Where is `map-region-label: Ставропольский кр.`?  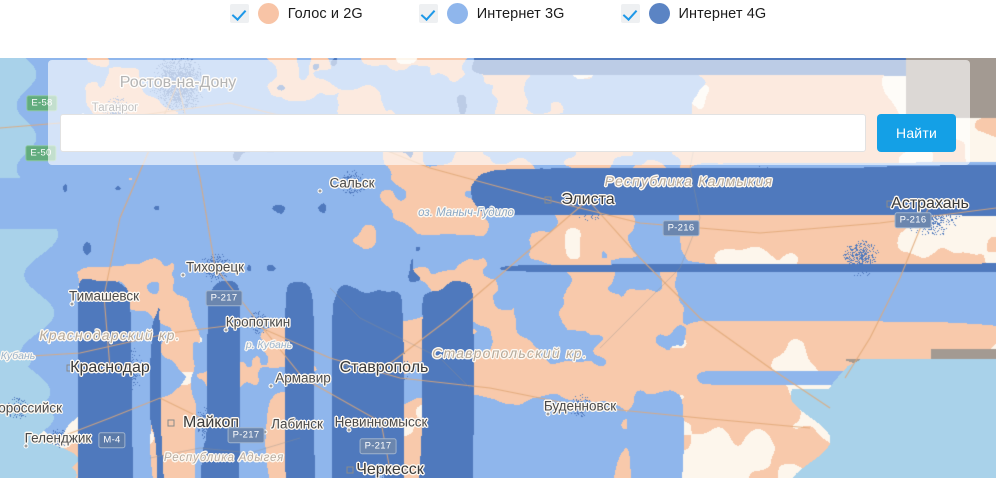
map-region-label: Ставропольский кр. is located at coordinates (510, 353).